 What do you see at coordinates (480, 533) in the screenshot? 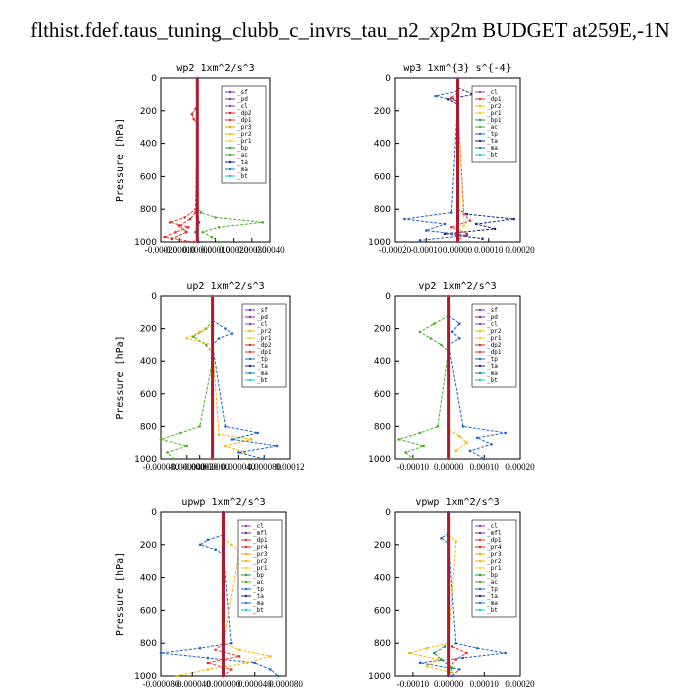
I see `legend-marker-mfl` at bounding box center [480, 533].